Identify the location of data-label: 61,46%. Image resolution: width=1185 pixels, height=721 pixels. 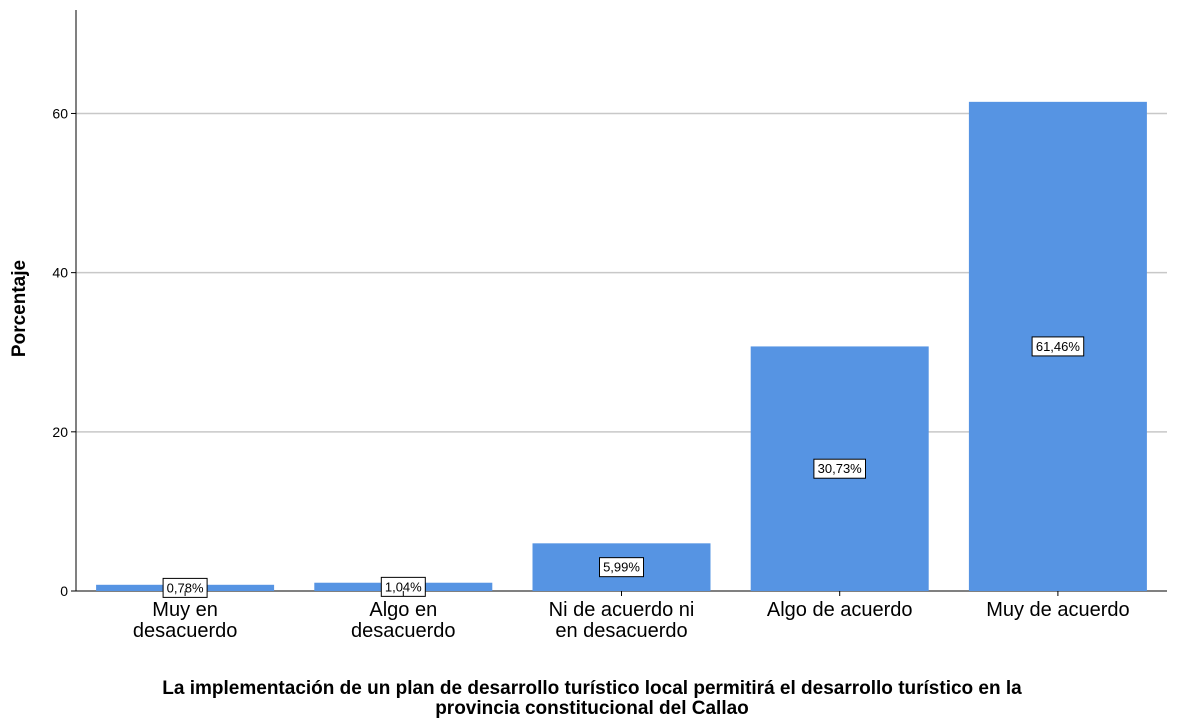
(1058, 346).